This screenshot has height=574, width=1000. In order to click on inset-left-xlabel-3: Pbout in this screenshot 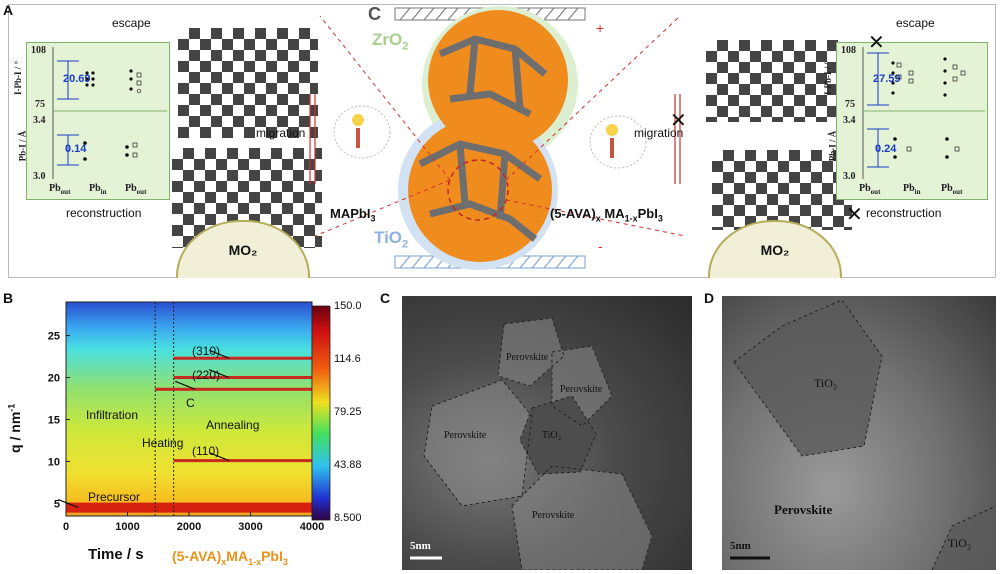, I will do `click(135, 189)`.